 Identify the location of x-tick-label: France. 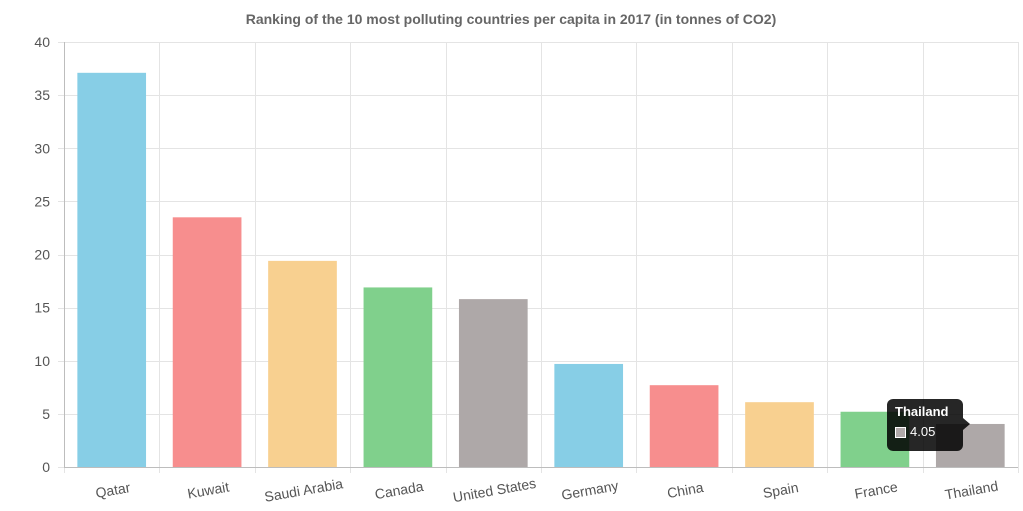
(876, 489).